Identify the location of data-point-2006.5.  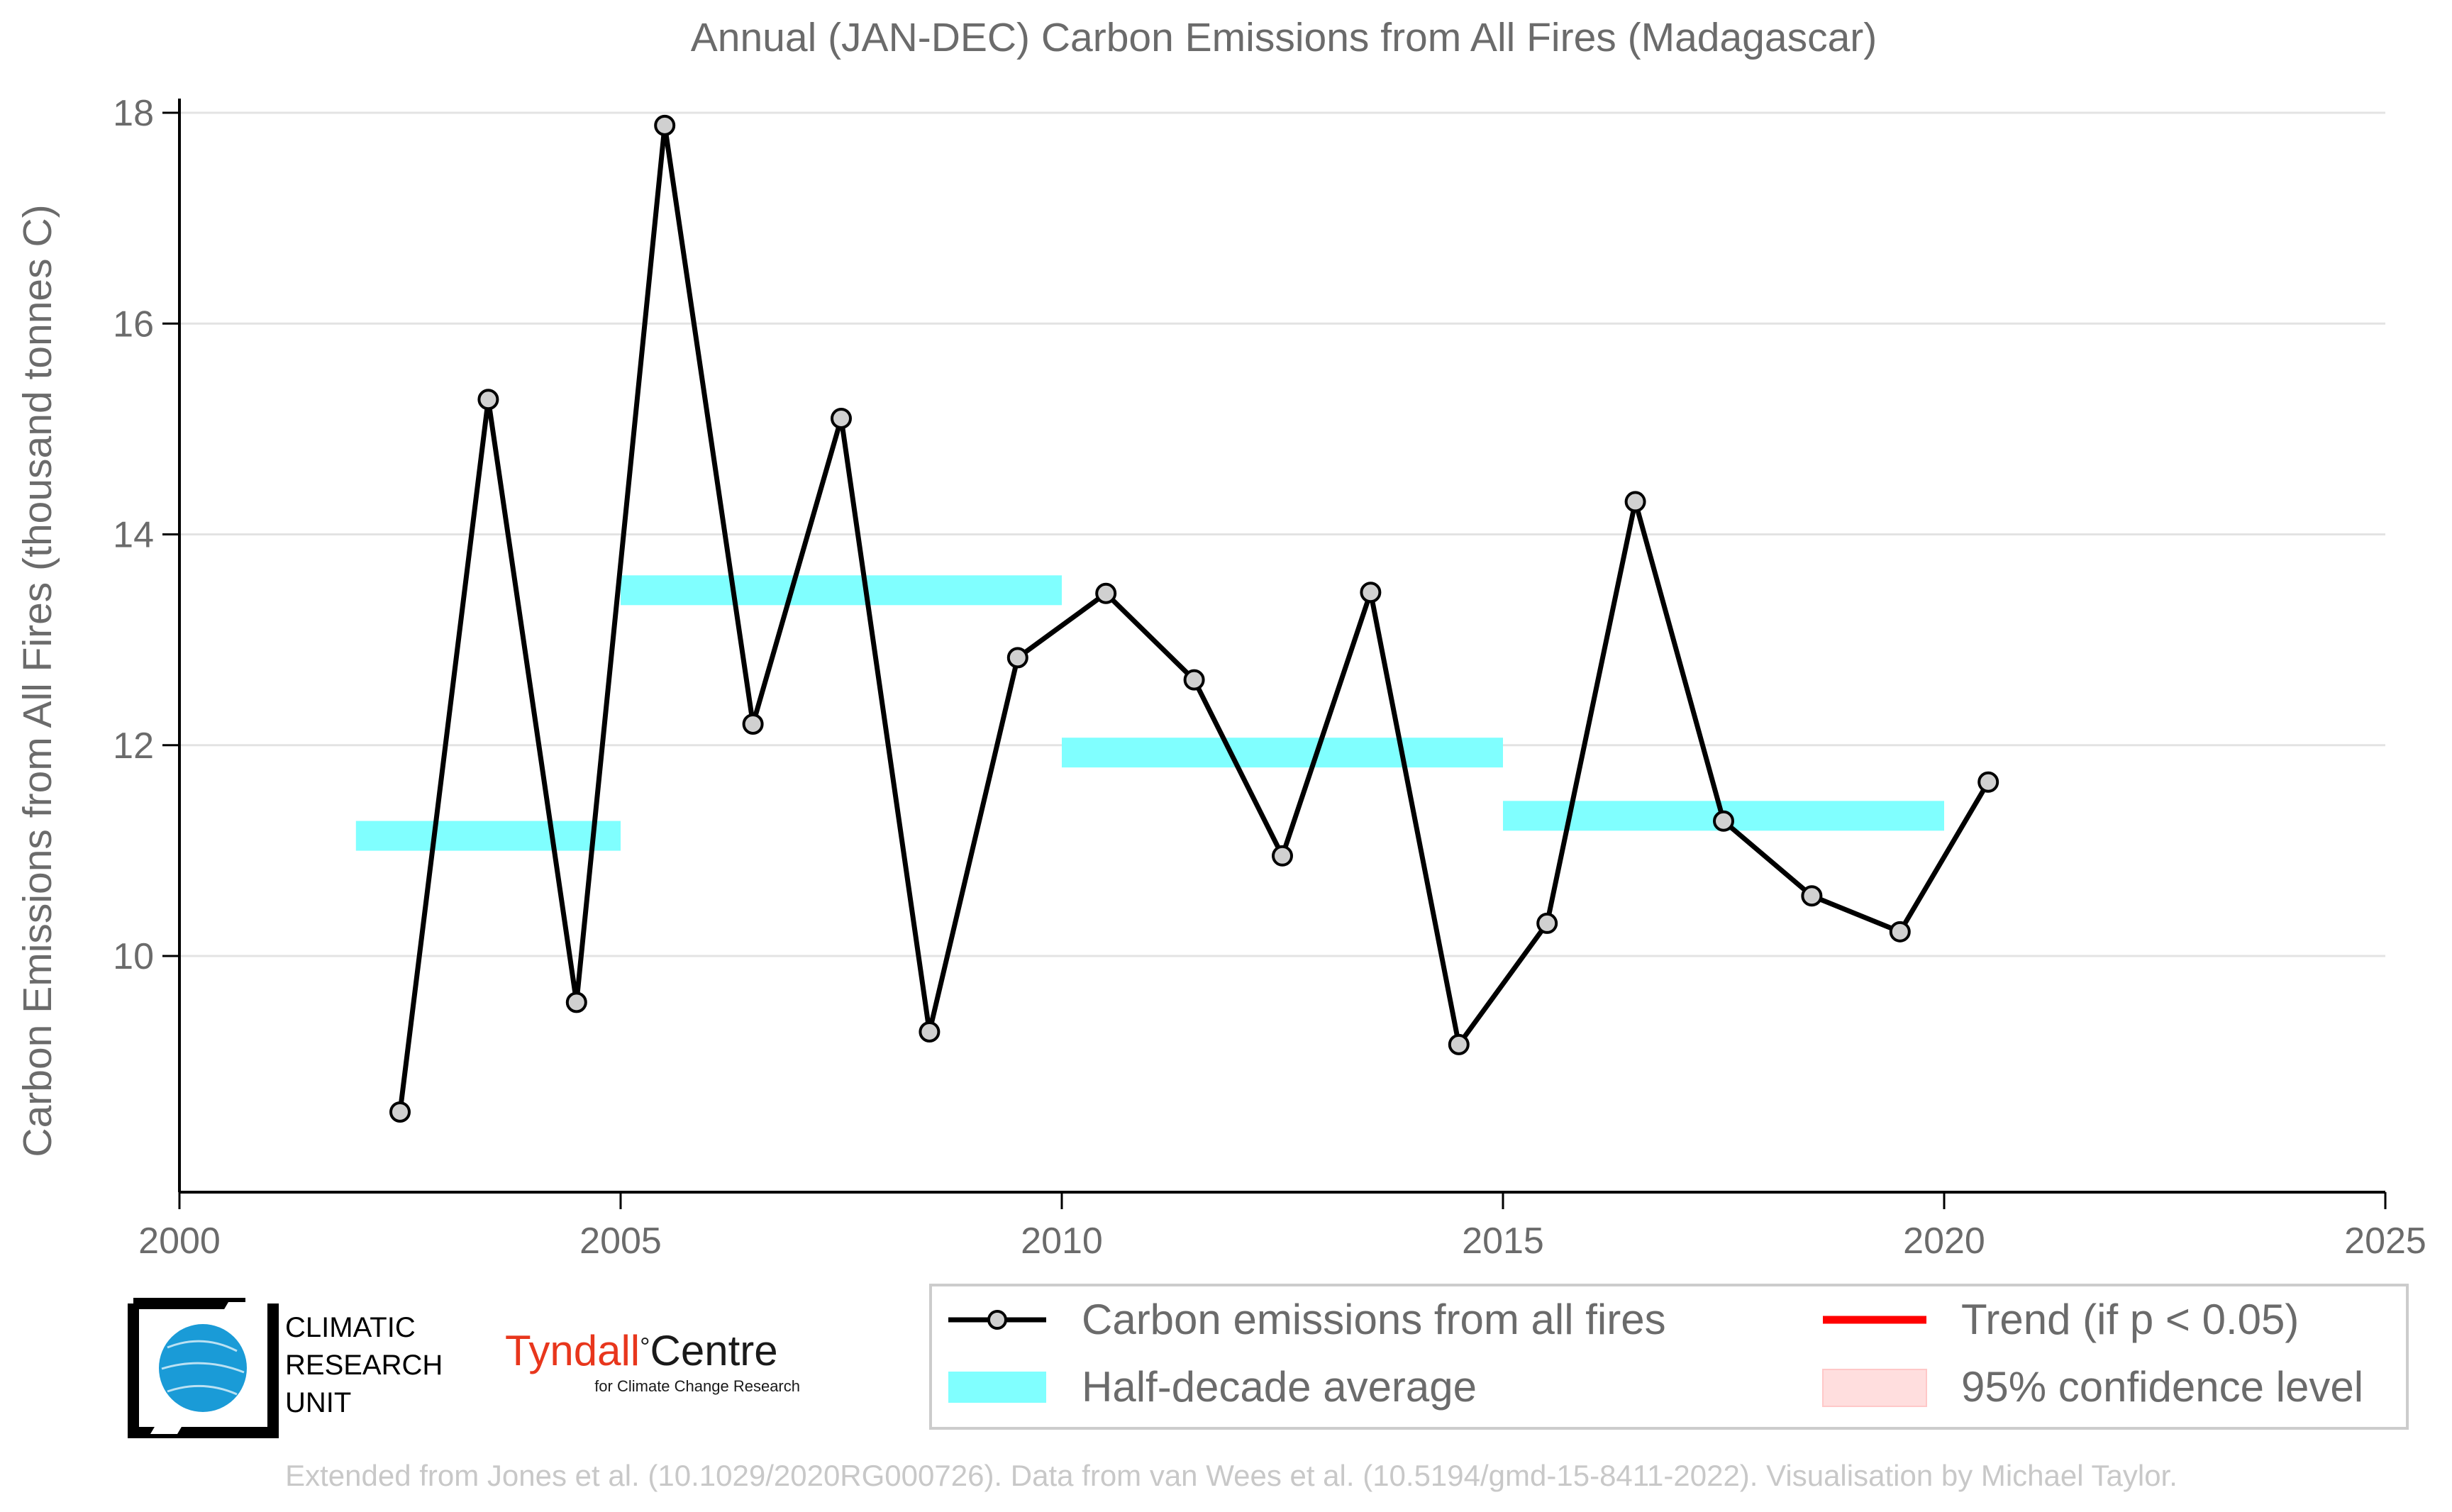
(753, 724).